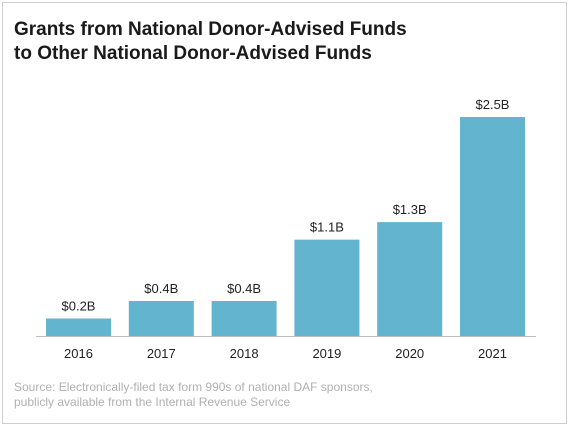  Describe the element at coordinates (326, 353) in the screenshot. I see `x-tick-label-2019: 2019` at that location.